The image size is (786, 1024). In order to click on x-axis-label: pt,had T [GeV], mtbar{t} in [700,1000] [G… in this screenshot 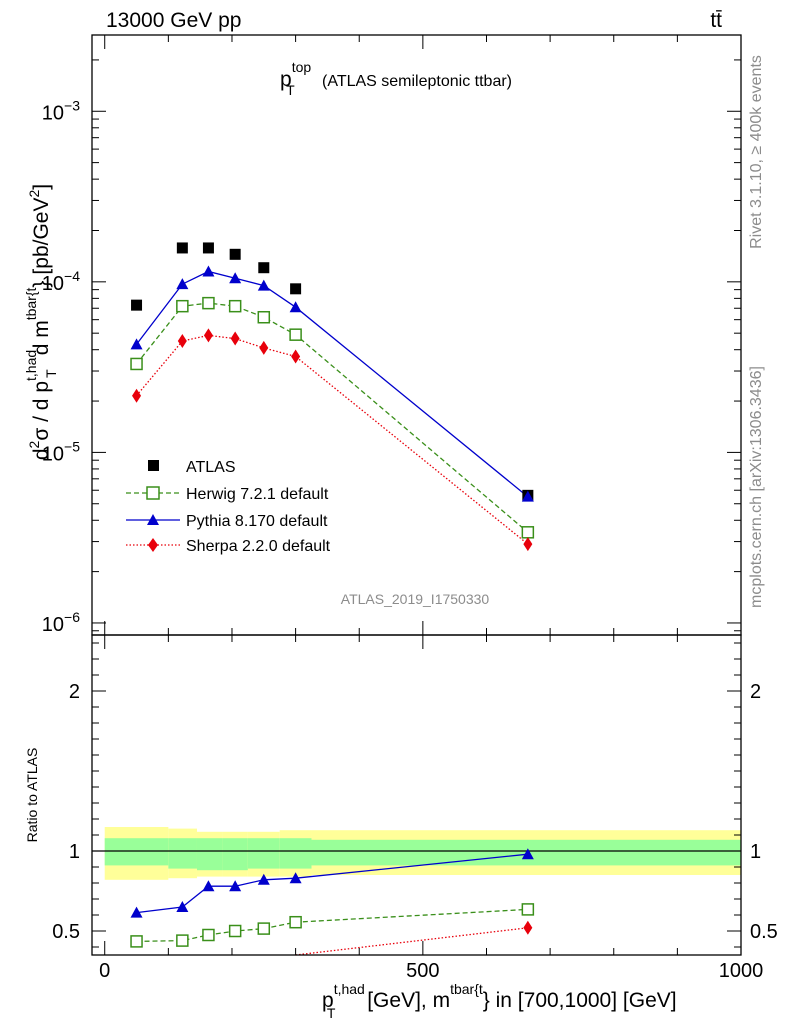, I will do `click(499, 1001)`.